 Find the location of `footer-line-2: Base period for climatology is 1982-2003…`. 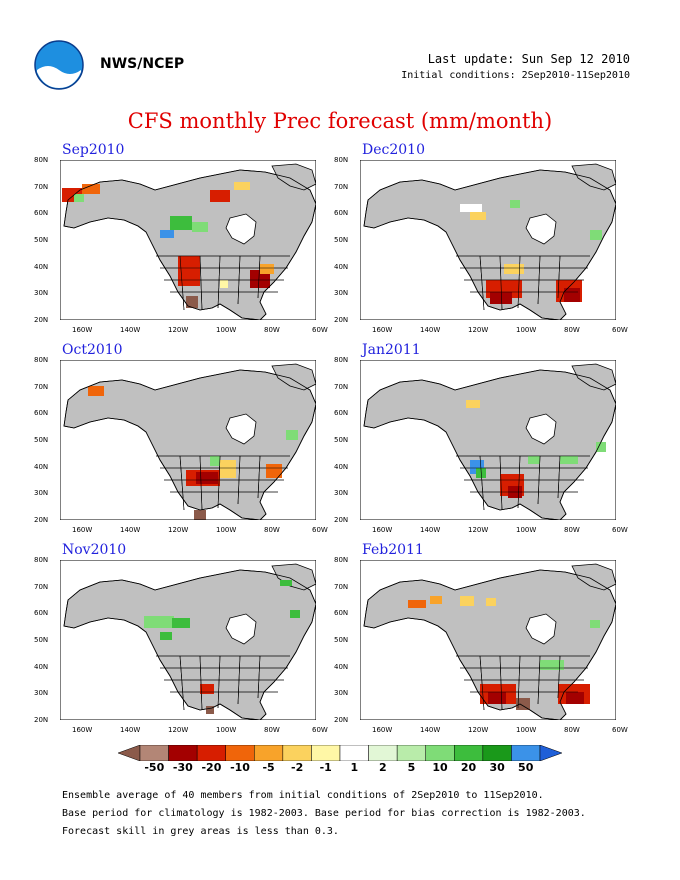

footer-line-2: Base period for climatology is 1982-2003… is located at coordinates (324, 813).